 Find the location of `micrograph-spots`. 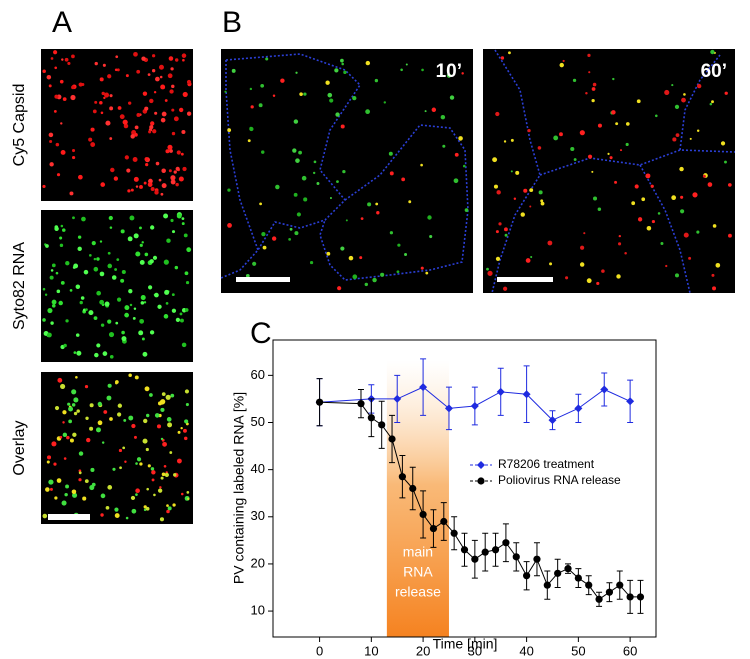

micrograph-spots is located at coordinates (117, 286).